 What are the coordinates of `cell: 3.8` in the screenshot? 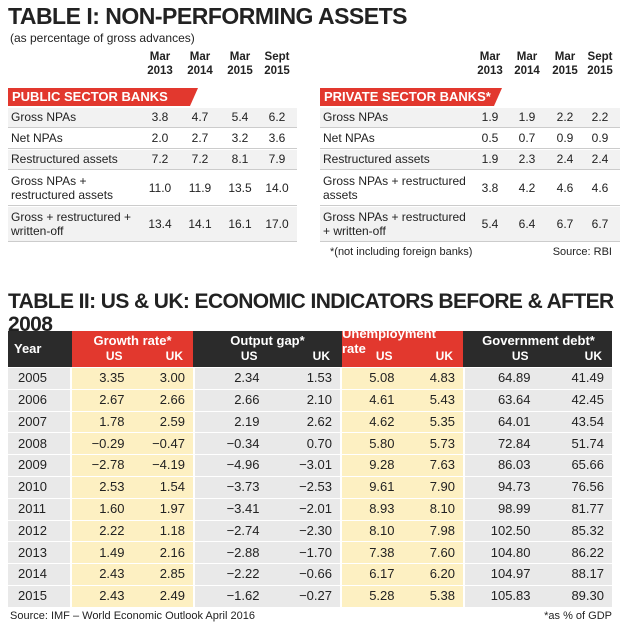 It's located at (490, 187).